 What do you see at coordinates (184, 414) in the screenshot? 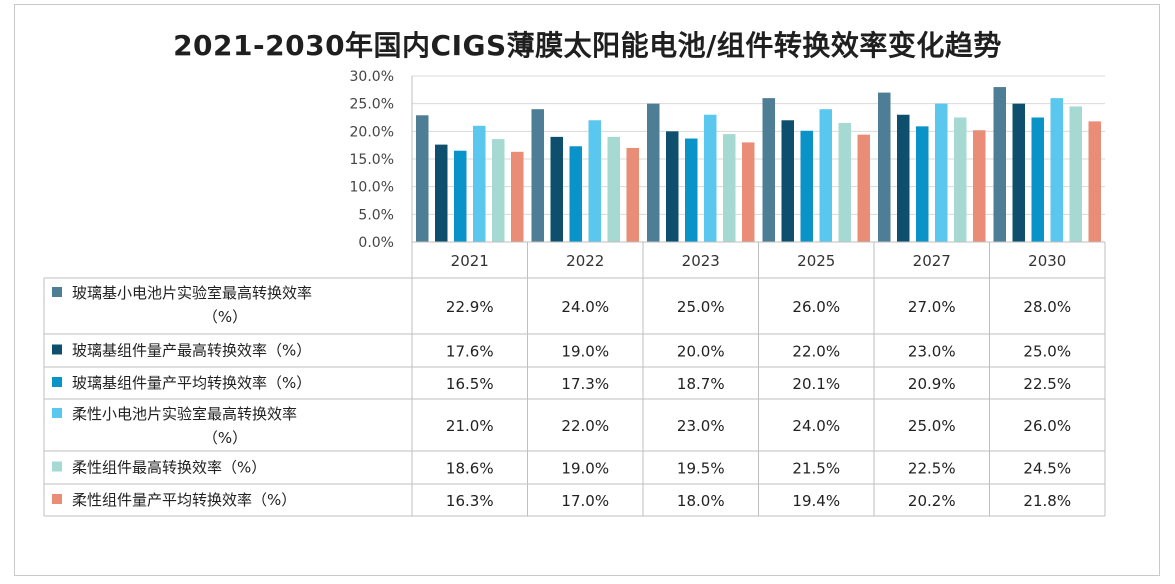
I see `series-label: 柔性小电池片实验室最高转换效率` at bounding box center [184, 414].